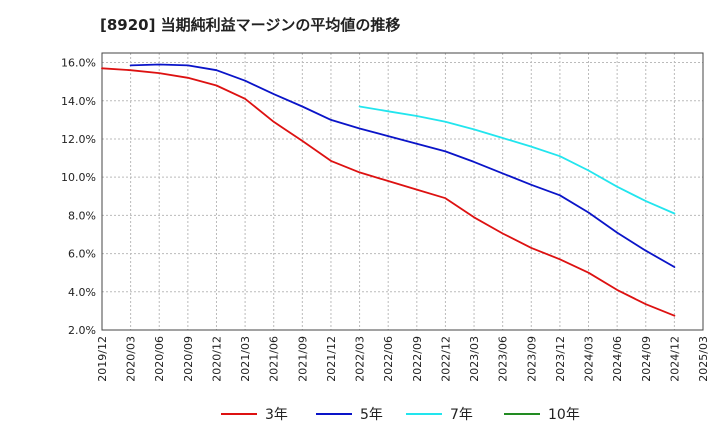 This screenshot has width=720, height=440. What do you see at coordinates (371, 415) in the screenshot?
I see `legend-label: 5年` at bounding box center [371, 415].